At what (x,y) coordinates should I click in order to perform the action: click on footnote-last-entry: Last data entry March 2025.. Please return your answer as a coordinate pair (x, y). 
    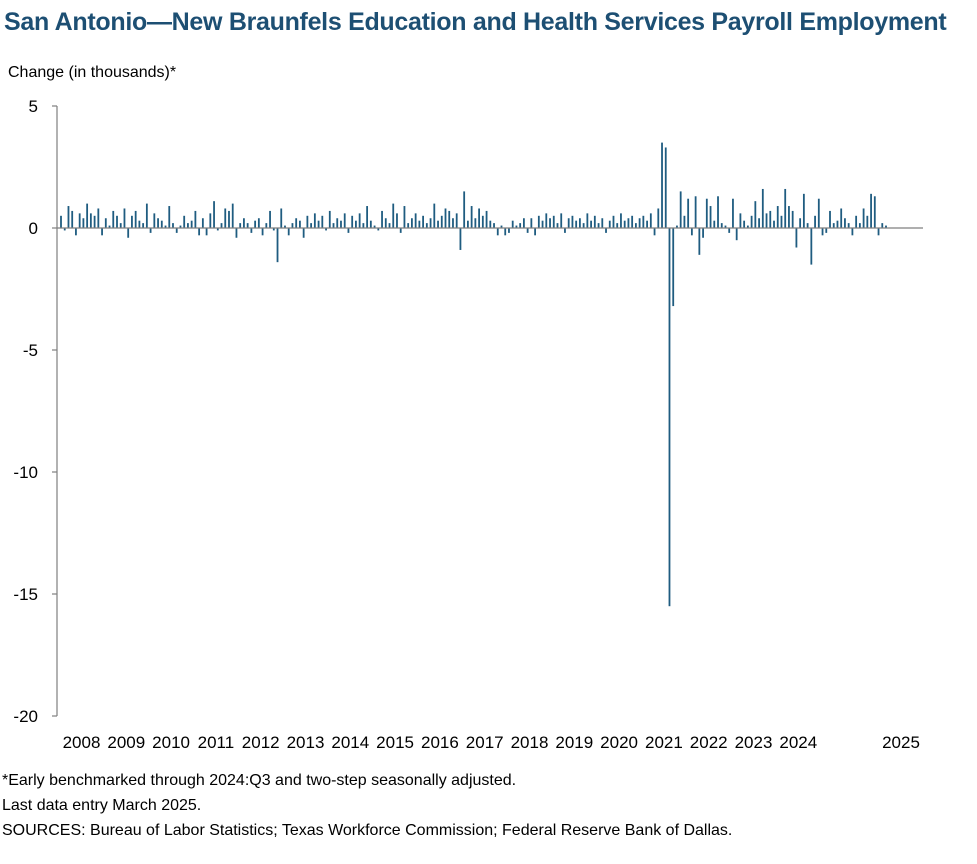
    Looking at the image, I should click on (102, 805).